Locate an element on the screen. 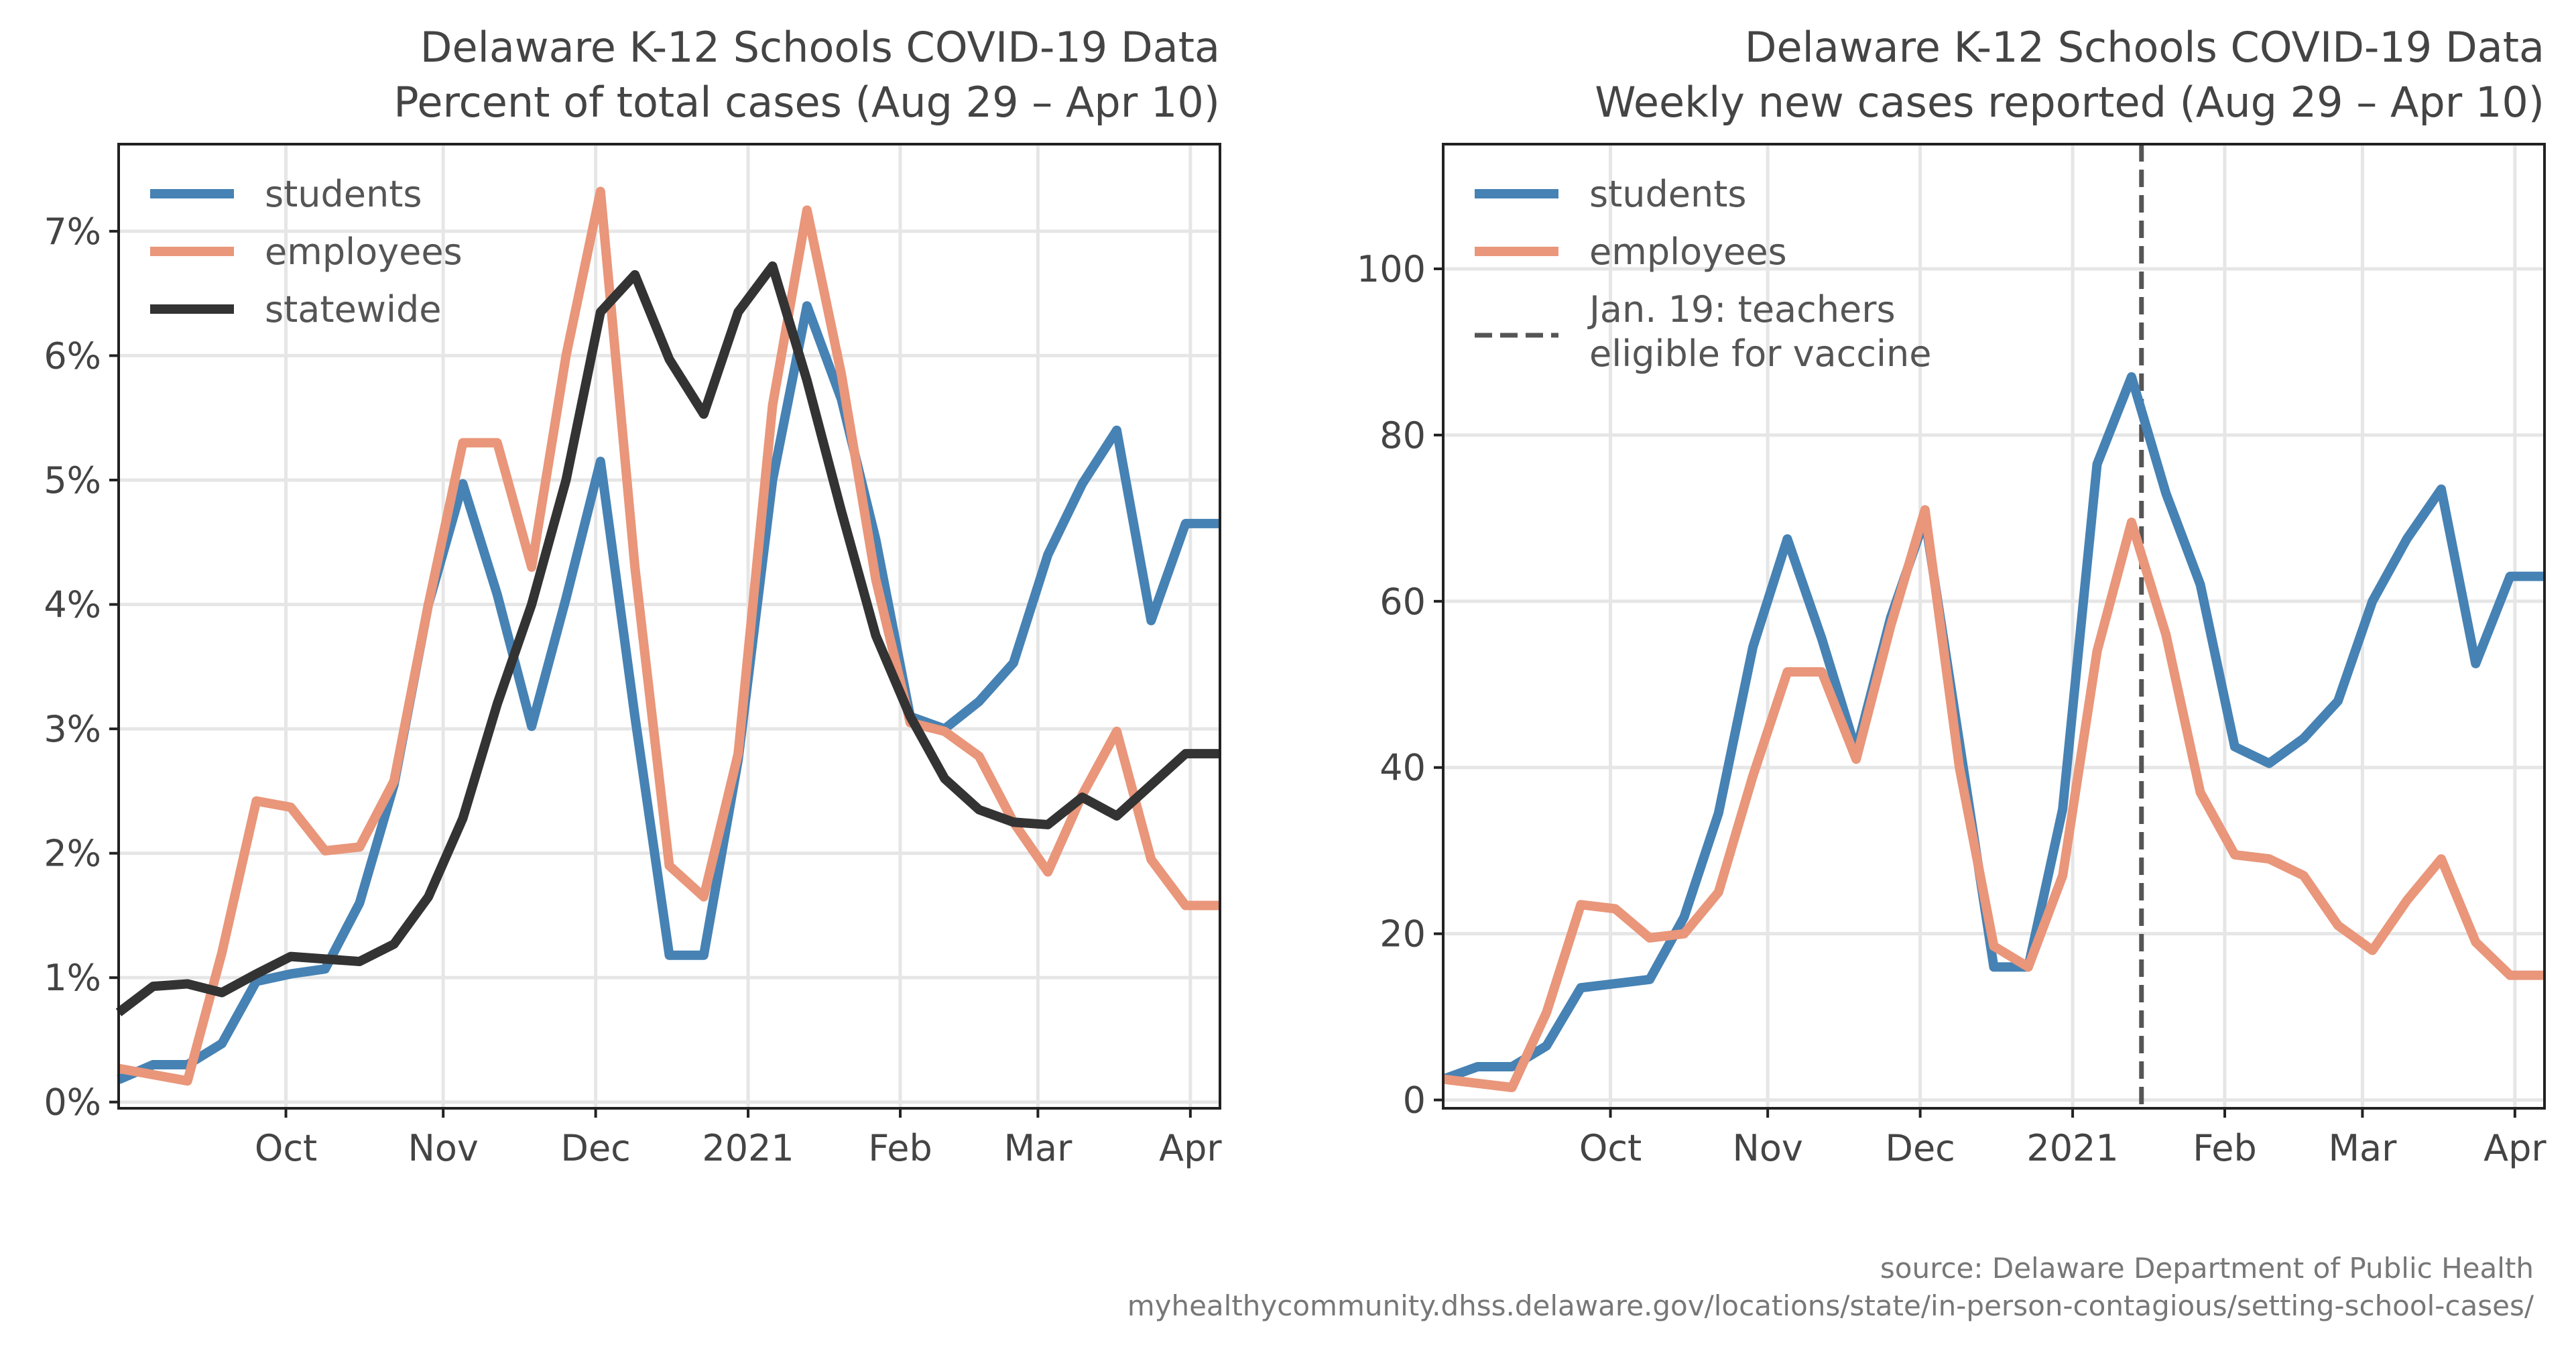  y-tick-label: 0% is located at coordinates (72, 1102).